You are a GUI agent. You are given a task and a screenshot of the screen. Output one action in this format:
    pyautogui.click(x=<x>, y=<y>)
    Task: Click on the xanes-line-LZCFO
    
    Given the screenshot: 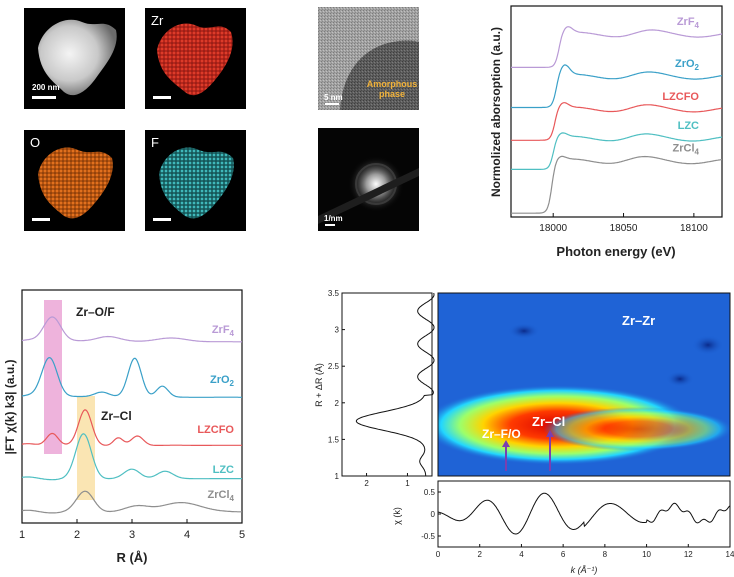 What is the action you would take?
    pyautogui.click(x=617, y=121)
    